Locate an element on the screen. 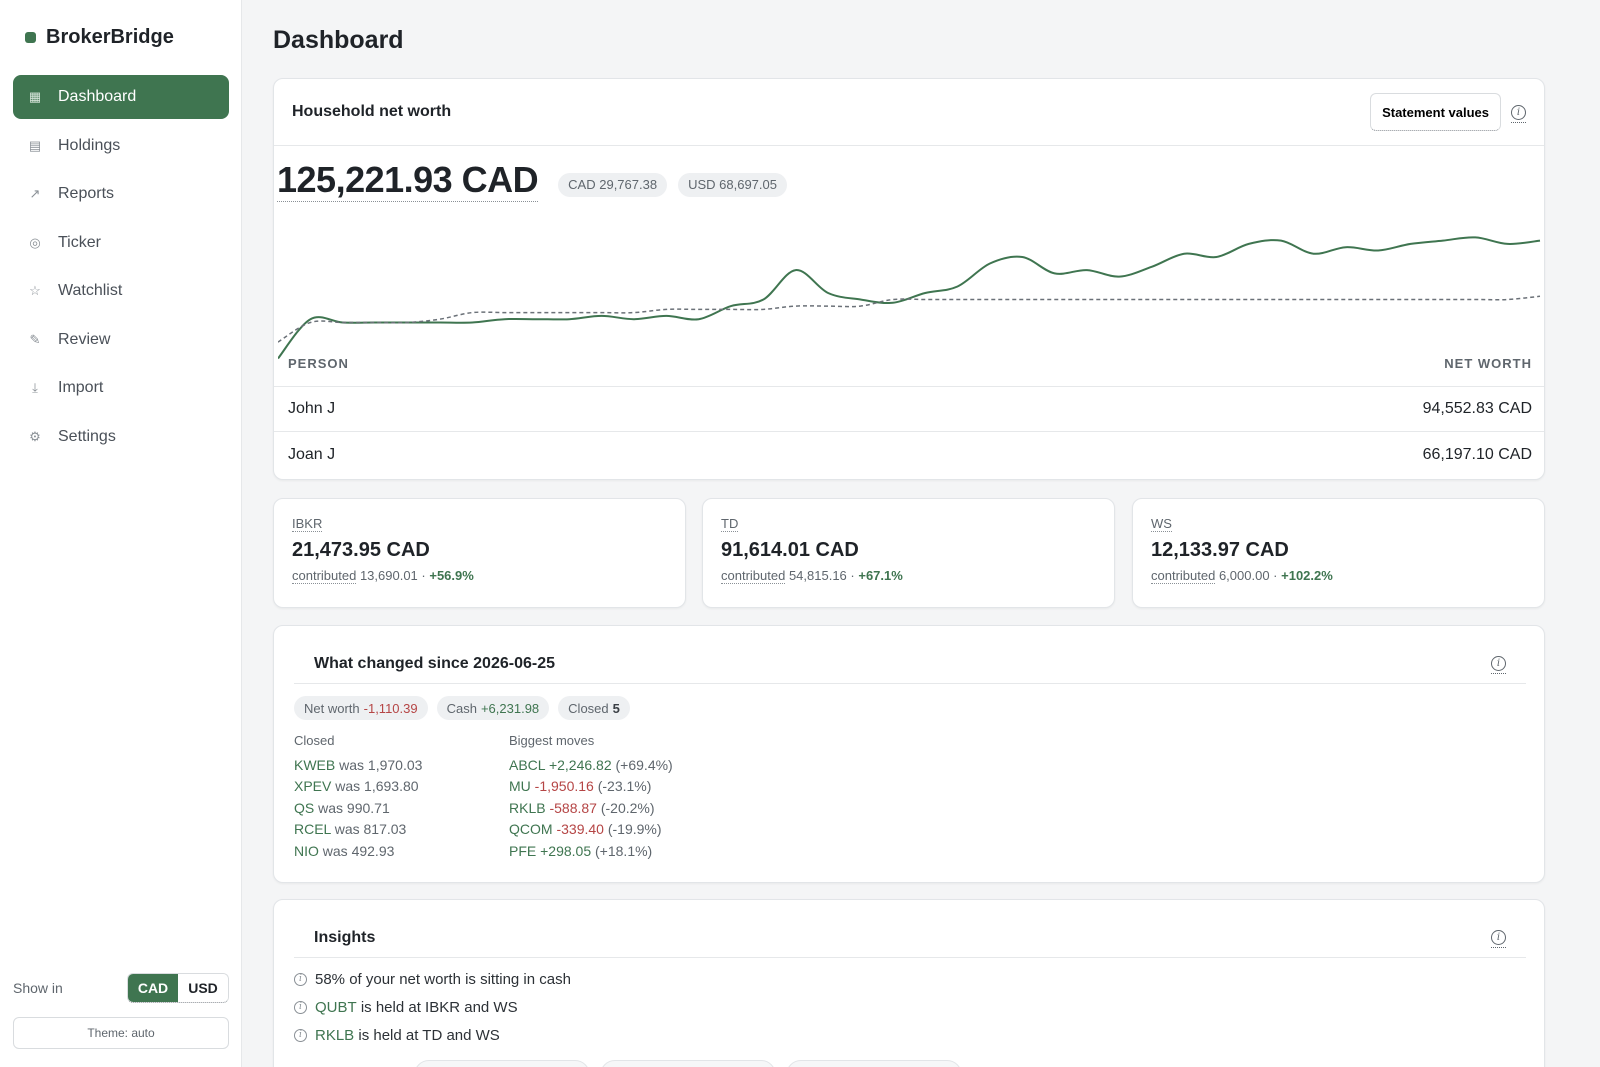 The width and height of the screenshot is (1600, 1067). currency-cad-button: CAD is located at coordinates (153, 988).